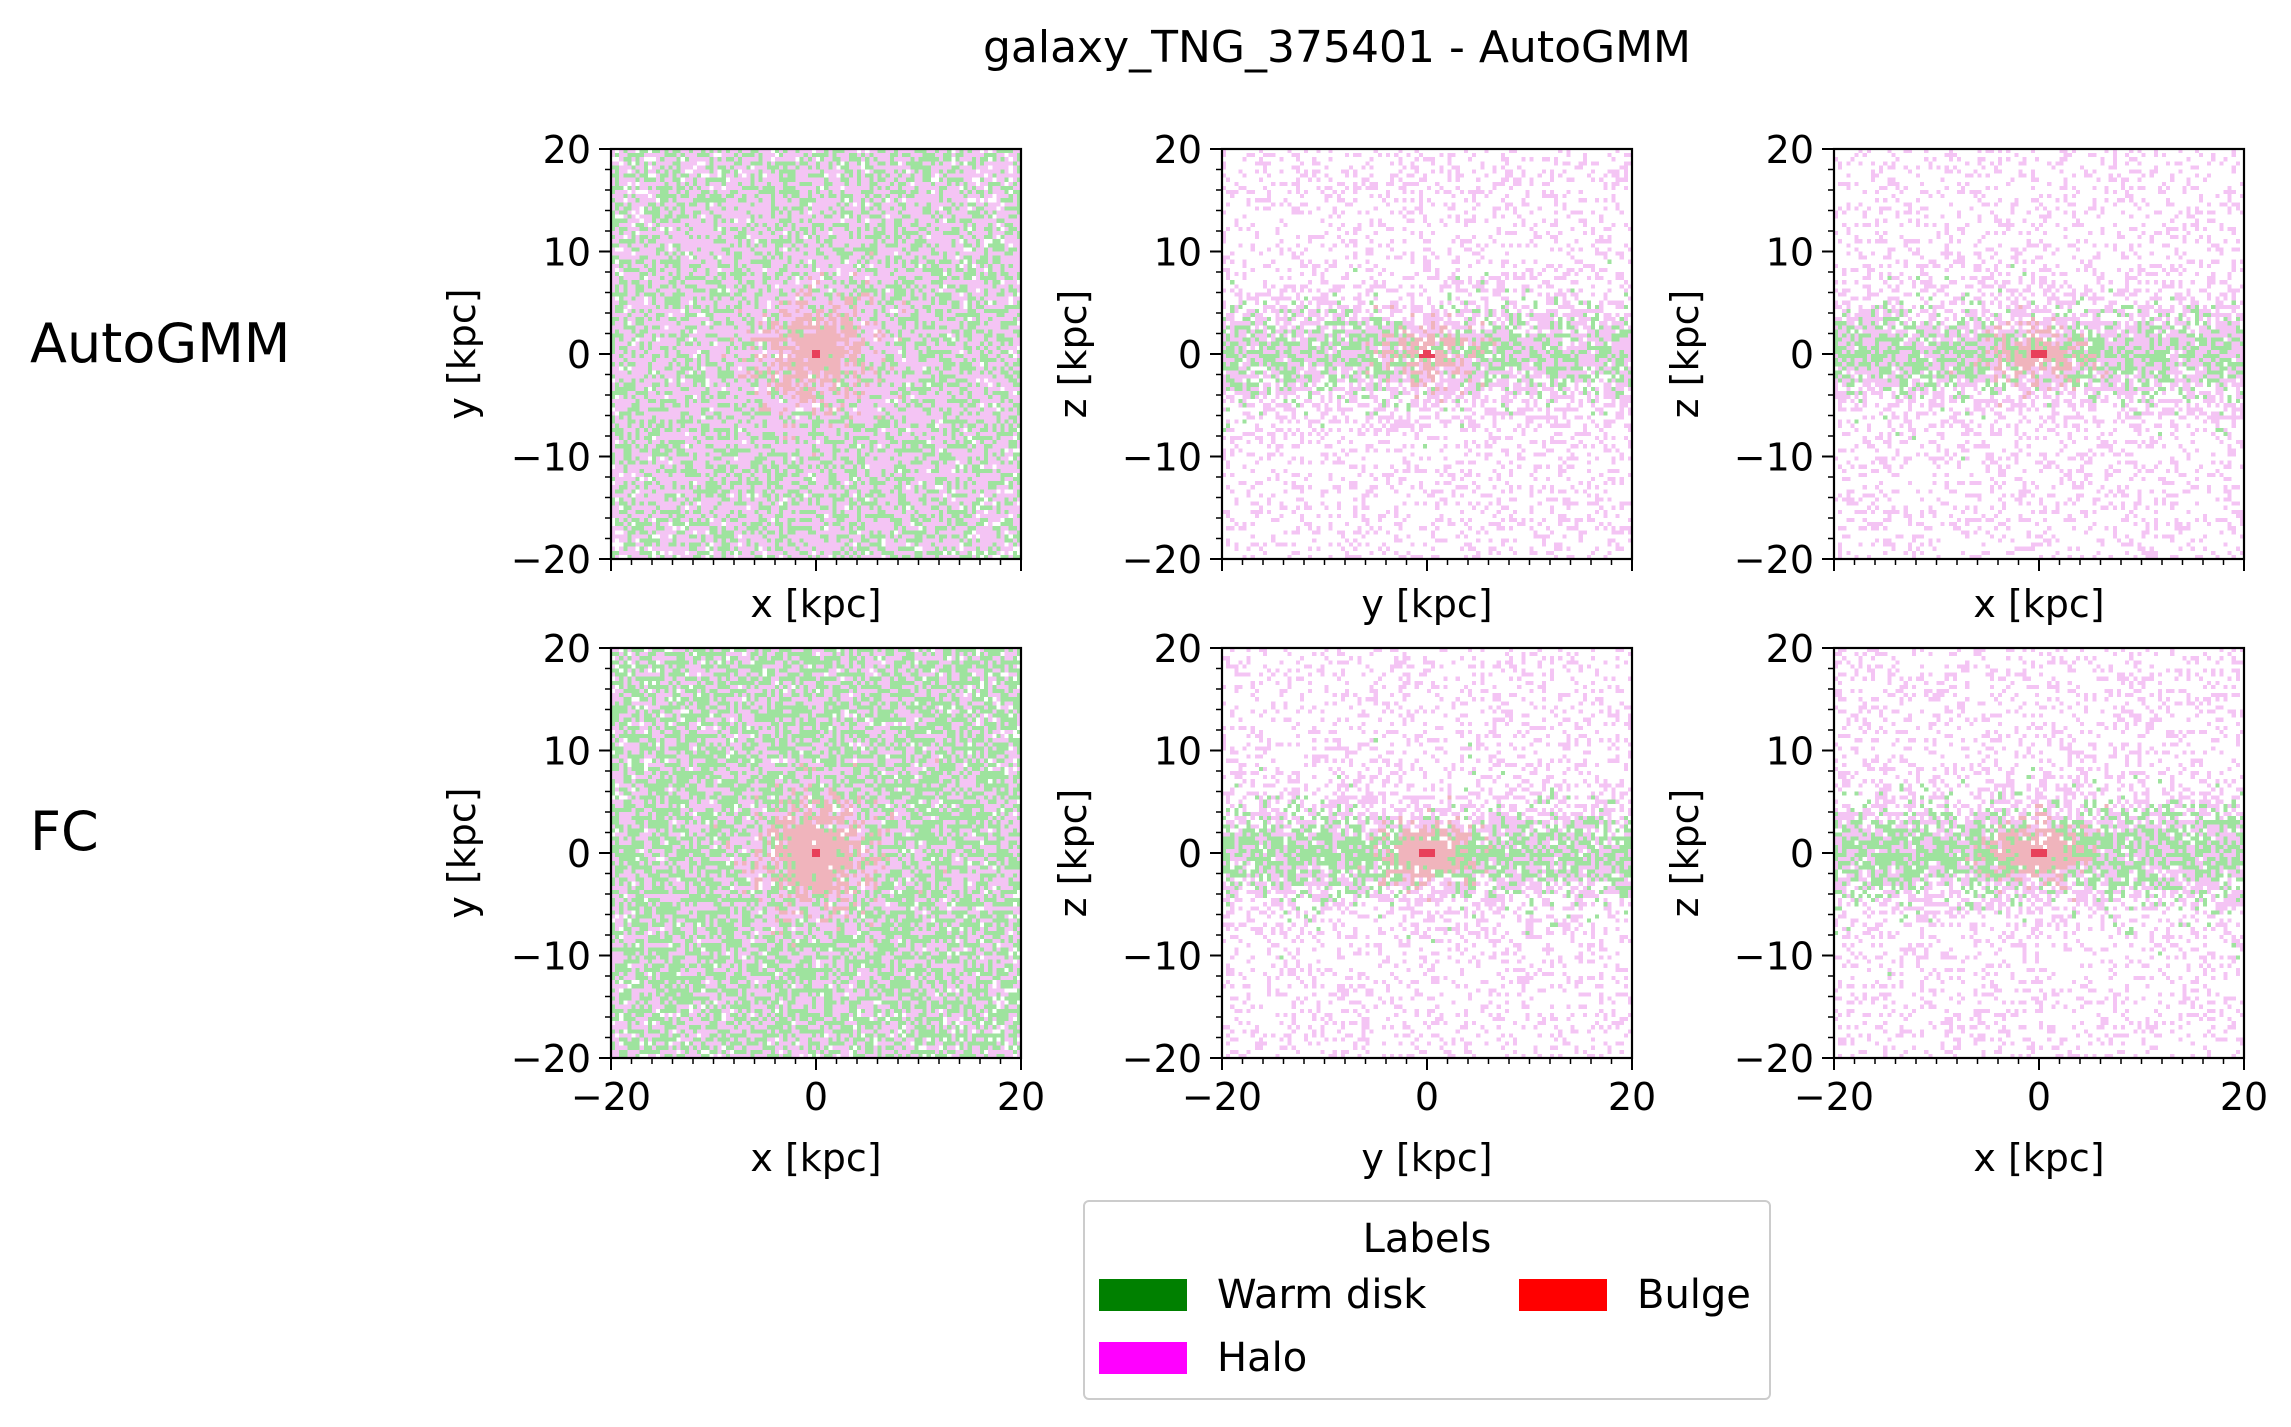 The image size is (2291, 1427). Describe the element at coordinates (1337, 47) in the screenshot. I see `figure-title: galaxy_TNG_375401 - AutoGMM` at that location.